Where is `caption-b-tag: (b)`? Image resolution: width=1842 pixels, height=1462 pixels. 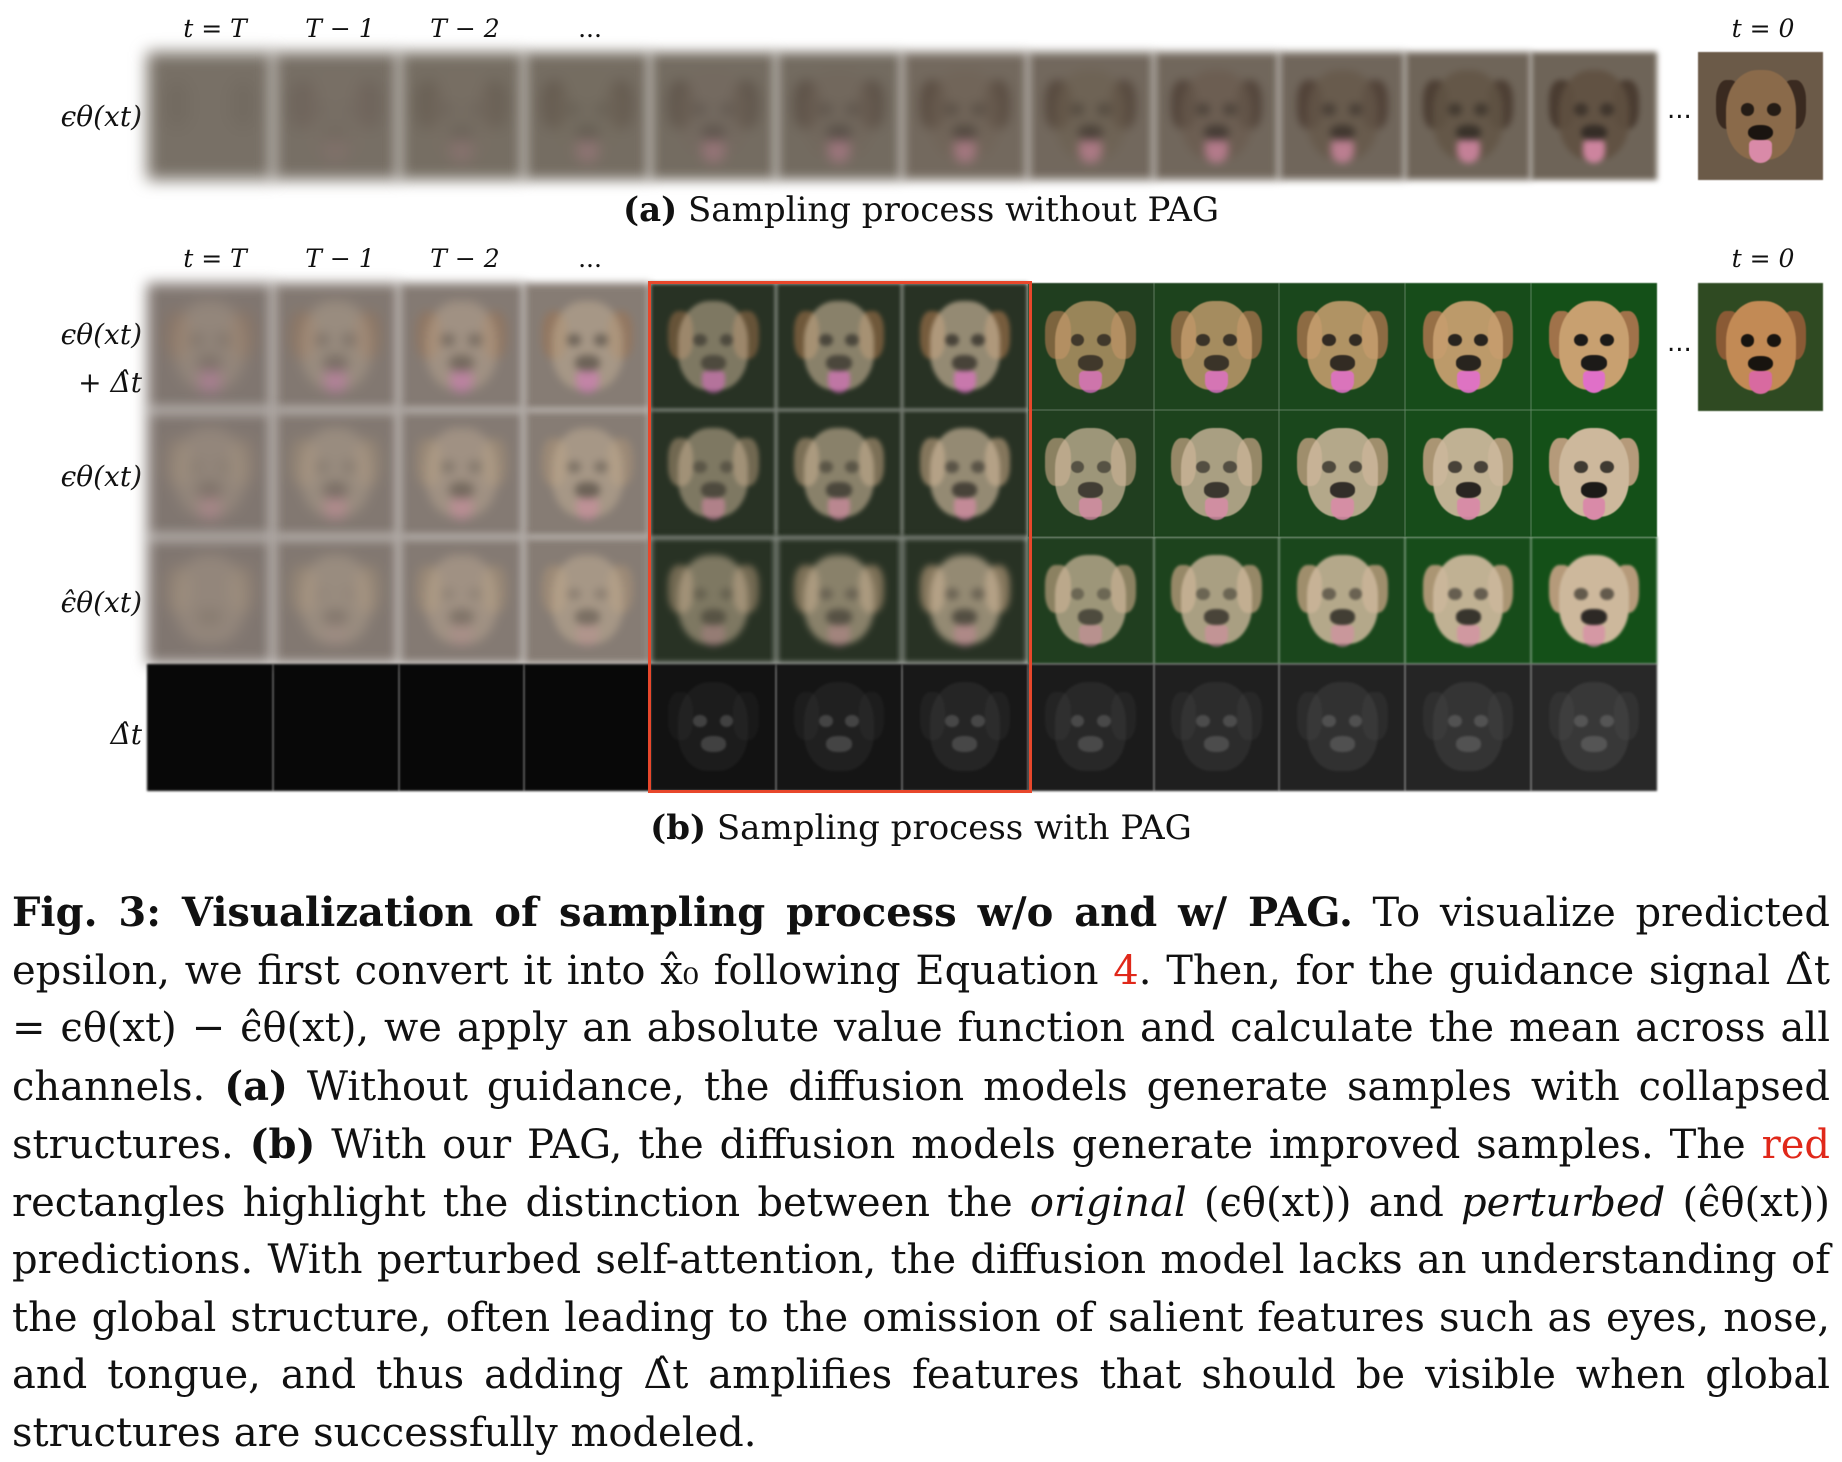
caption-b-tag: (b) is located at coordinates (282, 1144).